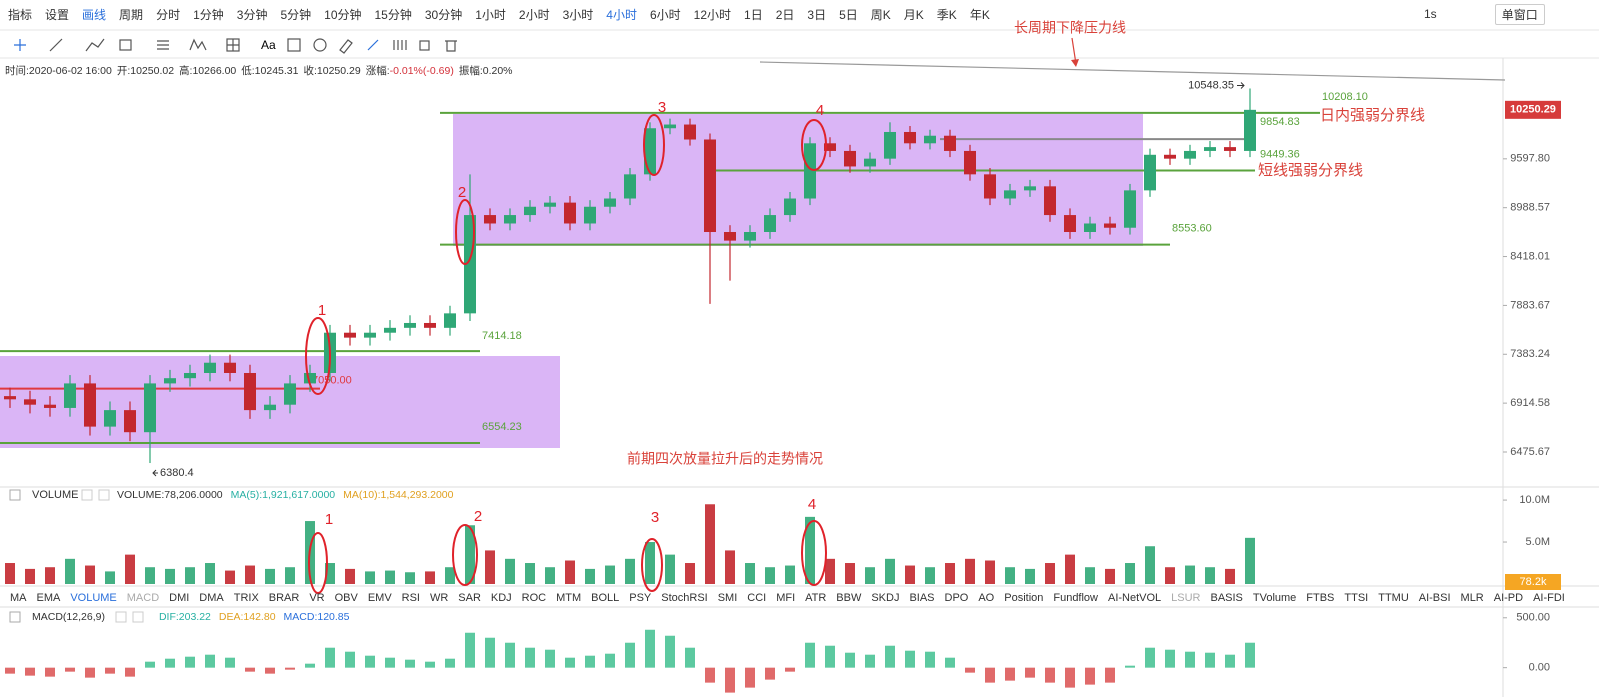 The width and height of the screenshot is (1599, 697). I want to click on toolbar-button: 指标, so click(20, 14).